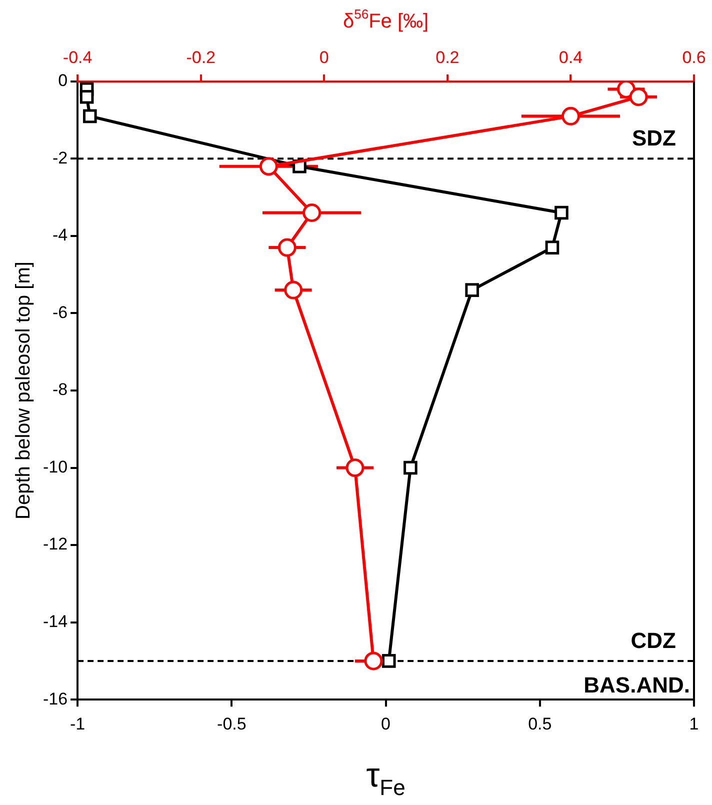 This screenshot has width=712, height=805. Describe the element at coordinates (60, 390) in the screenshot. I see `y-tick-label: -8` at that location.